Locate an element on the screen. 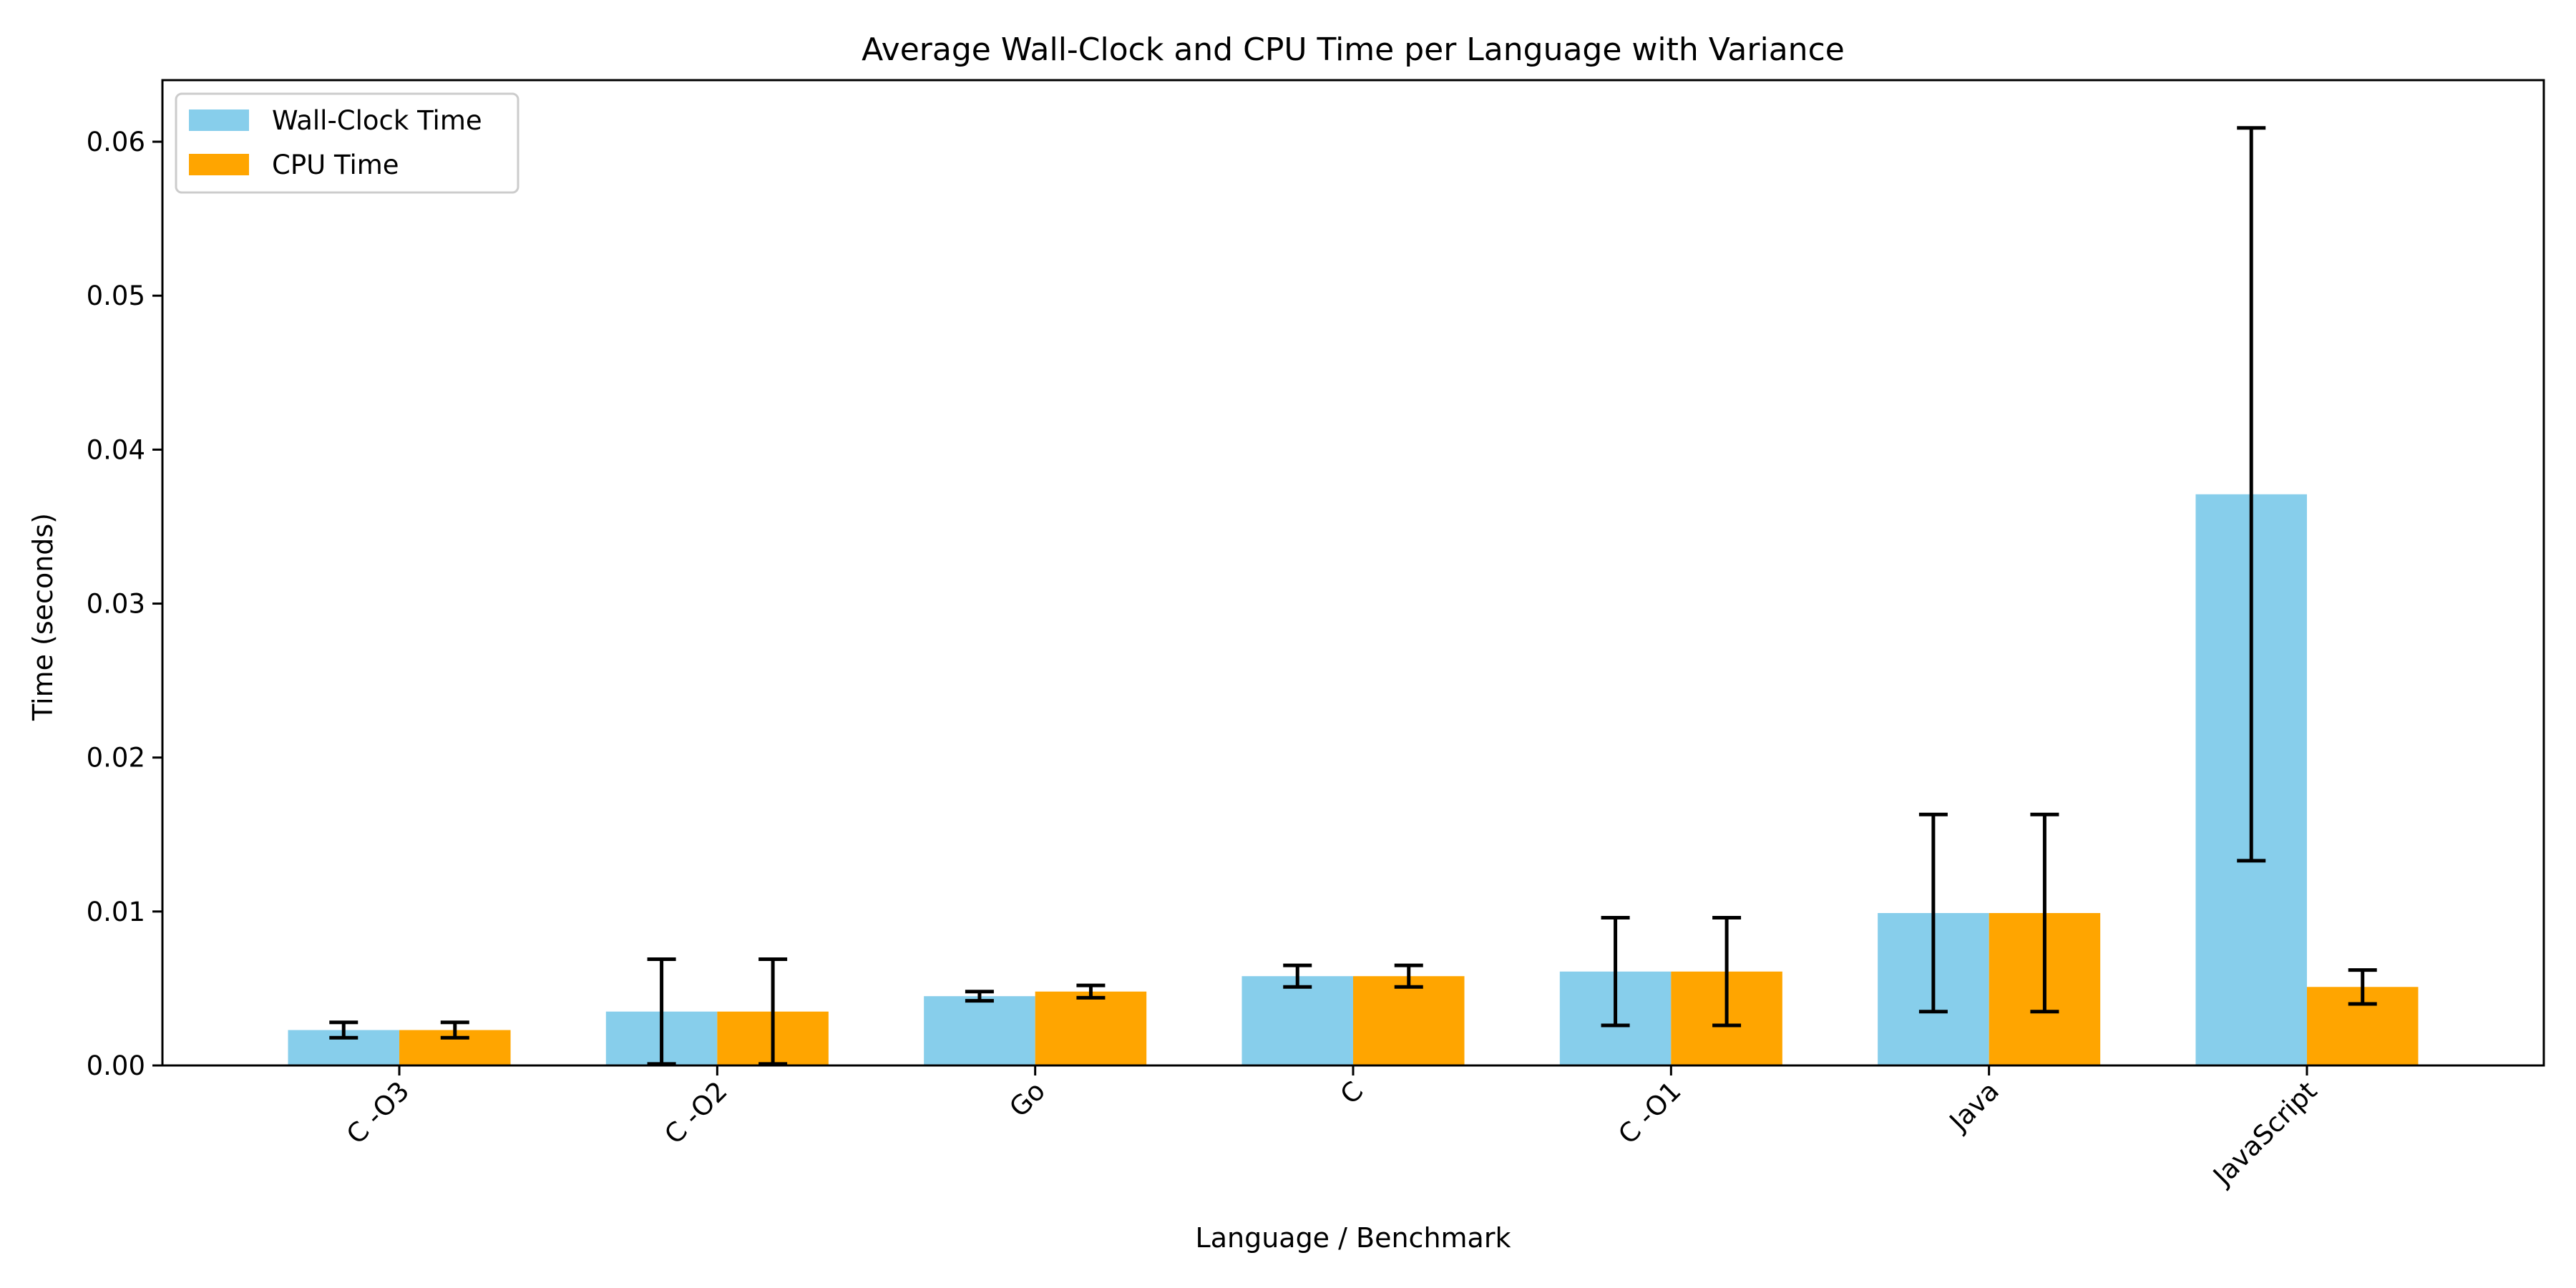 This screenshot has width=2576, height=1288. y-tick-label: 0.00 is located at coordinates (116, 1065).